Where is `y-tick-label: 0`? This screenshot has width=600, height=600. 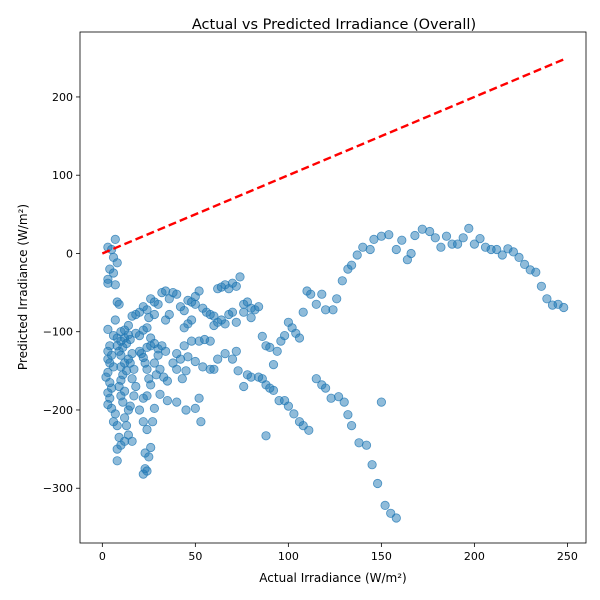
y-tick-label: 0 is located at coordinates (69, 253).